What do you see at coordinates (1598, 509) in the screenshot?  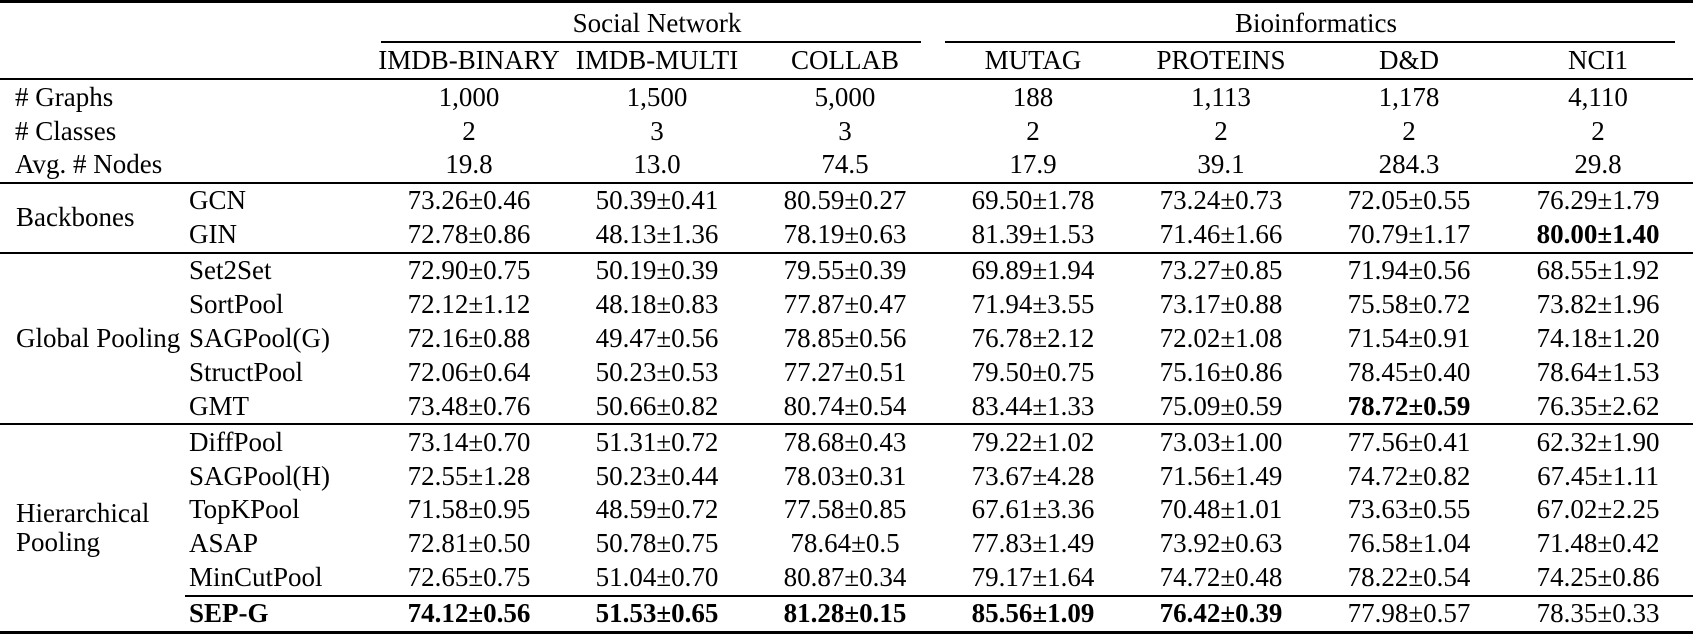 I see `result-value: 67.02±2.25` at bounding box center [1598, 509].